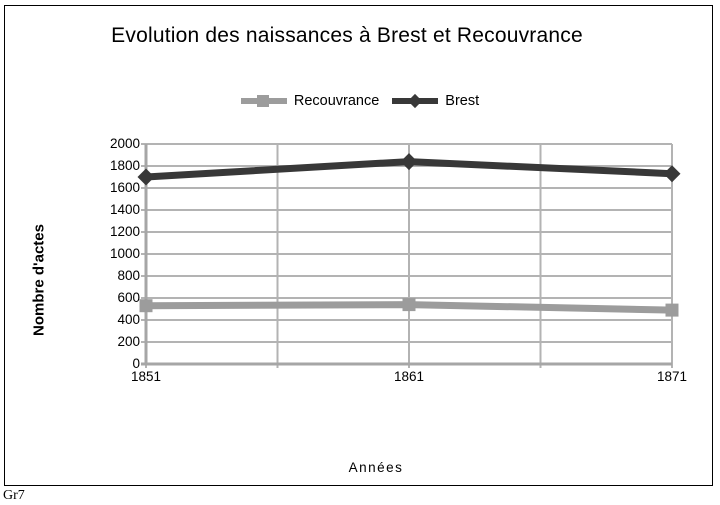  I want to click on x-tick-label: 1851, so click(146, 376).